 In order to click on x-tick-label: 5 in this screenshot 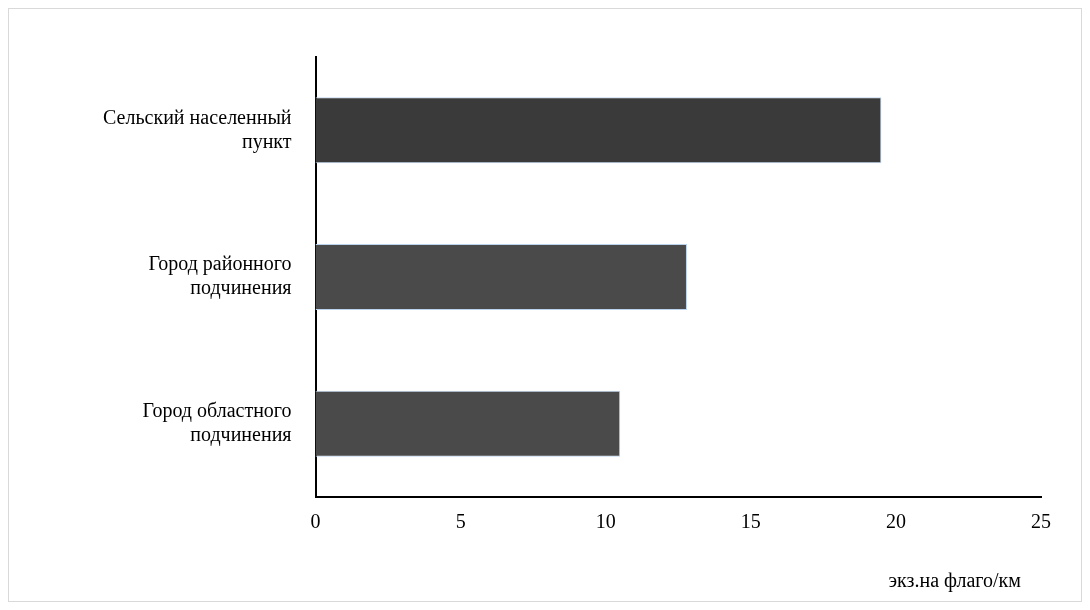, I will do `click(460, 521)`.